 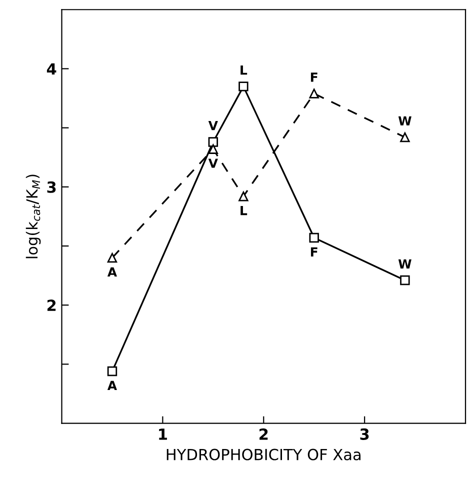 I want to click on y-axis-title: log(k$_{cat}$/K$_{M}$), so click(x=33, y=216).